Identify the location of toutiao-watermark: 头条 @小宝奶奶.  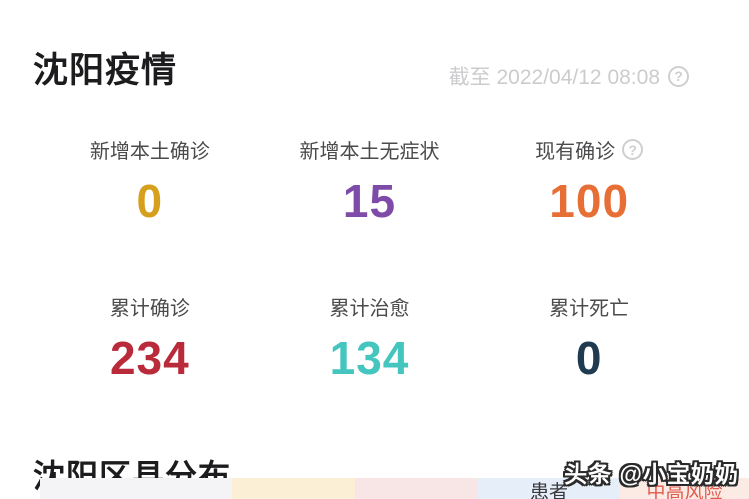
(651, 474).